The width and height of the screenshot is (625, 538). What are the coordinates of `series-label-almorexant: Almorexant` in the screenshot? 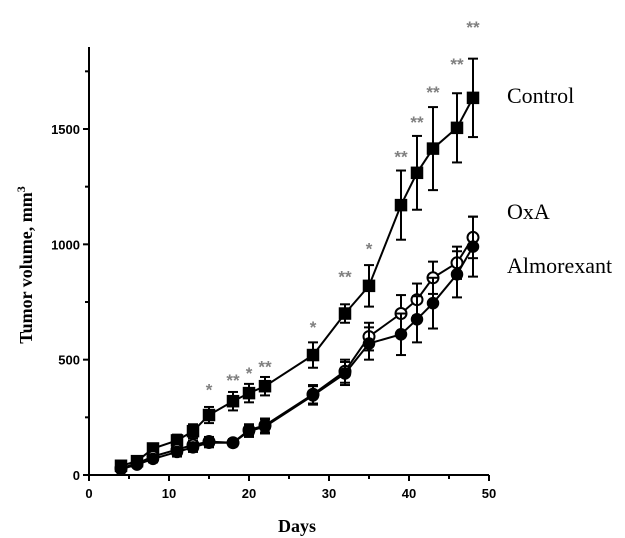 It's located at (559, 265).